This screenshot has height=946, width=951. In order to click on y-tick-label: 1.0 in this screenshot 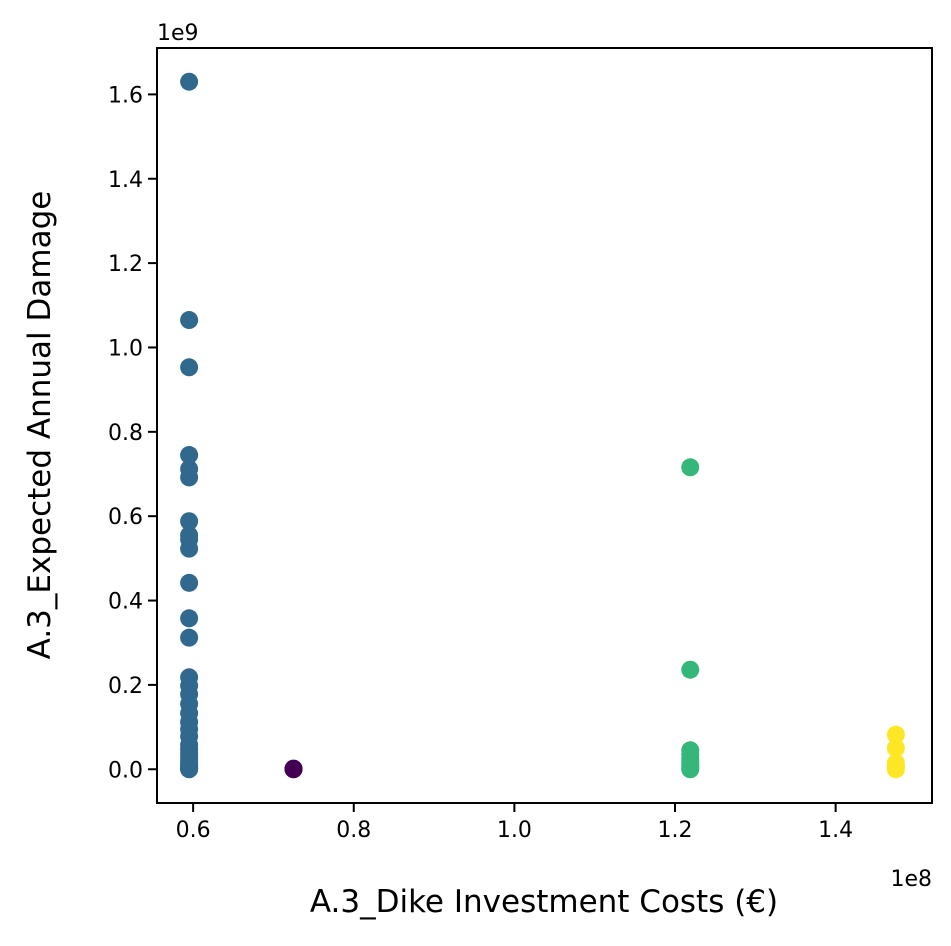, I will do `click(125, 348)`.